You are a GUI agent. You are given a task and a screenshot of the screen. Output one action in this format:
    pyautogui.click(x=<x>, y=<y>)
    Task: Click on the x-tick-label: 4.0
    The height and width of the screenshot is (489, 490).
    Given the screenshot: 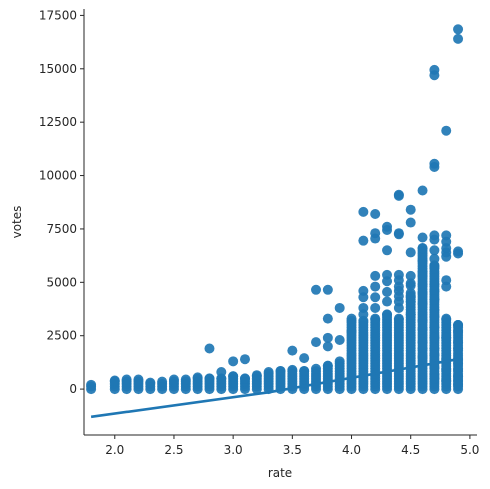 What is the action you would take?
    pyautogui.click(x=351, y=450)
    